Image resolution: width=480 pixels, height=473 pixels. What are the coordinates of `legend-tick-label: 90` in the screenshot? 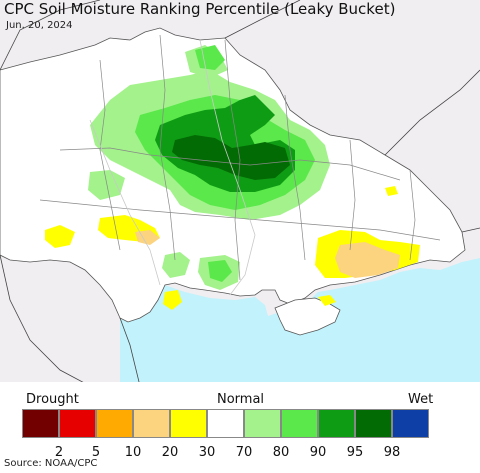 It's located at (318, 452).